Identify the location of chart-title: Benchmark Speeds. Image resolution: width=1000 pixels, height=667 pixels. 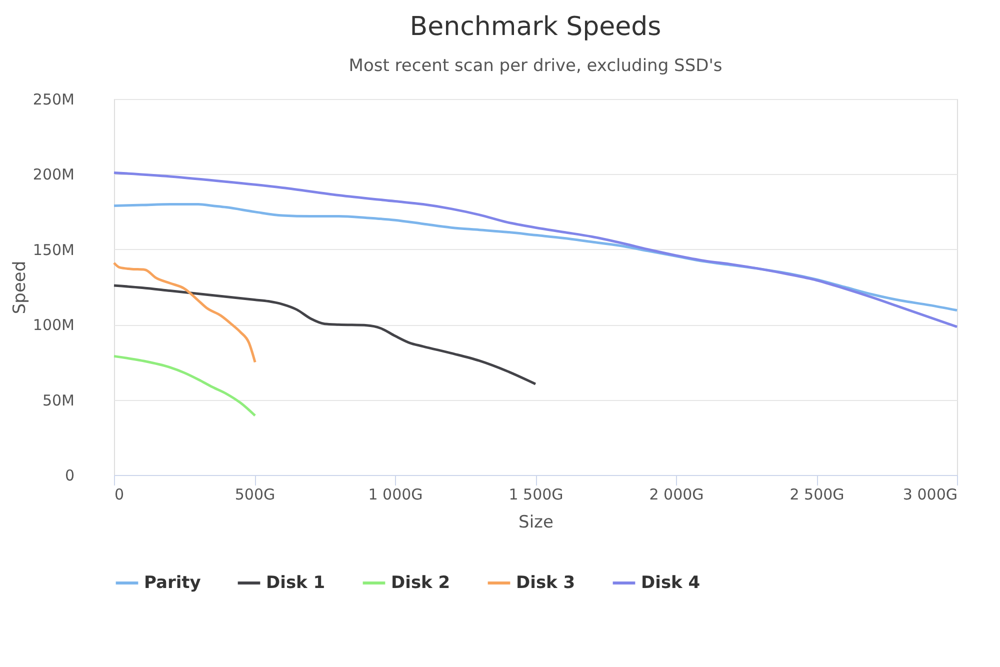
(536, 27).